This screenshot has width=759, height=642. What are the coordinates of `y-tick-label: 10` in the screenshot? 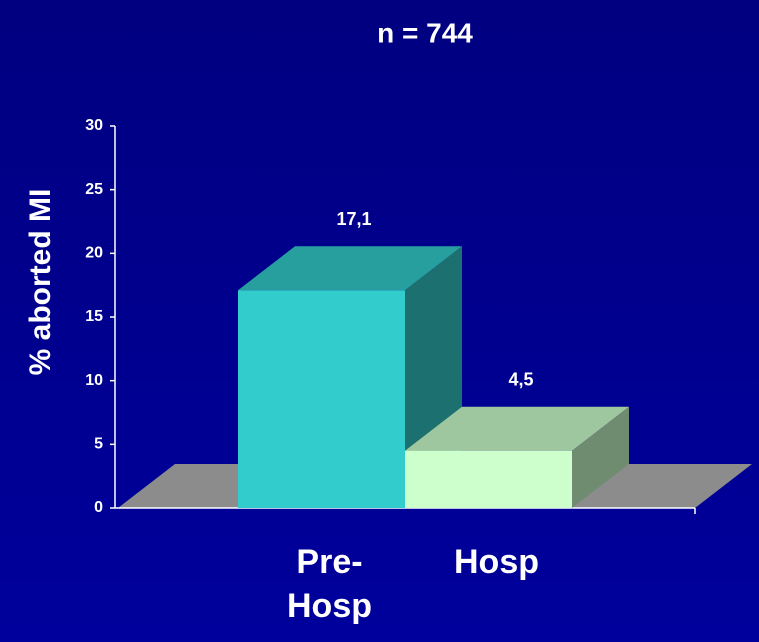 It's located at (94, 380).